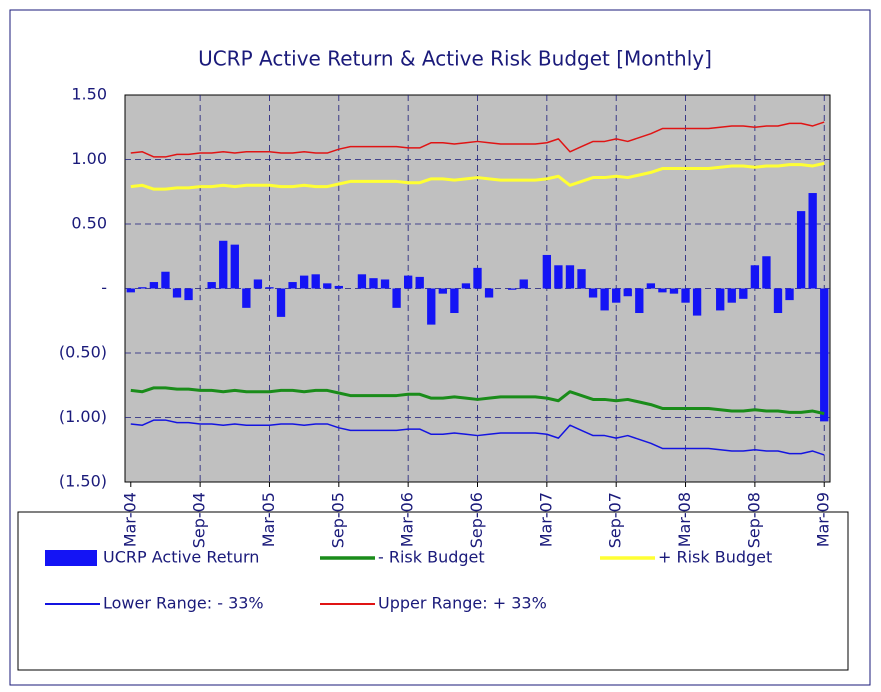 This screenshot has width=881, height=692. I want to click on y-tick-label: 0.50, so click(89, 223).